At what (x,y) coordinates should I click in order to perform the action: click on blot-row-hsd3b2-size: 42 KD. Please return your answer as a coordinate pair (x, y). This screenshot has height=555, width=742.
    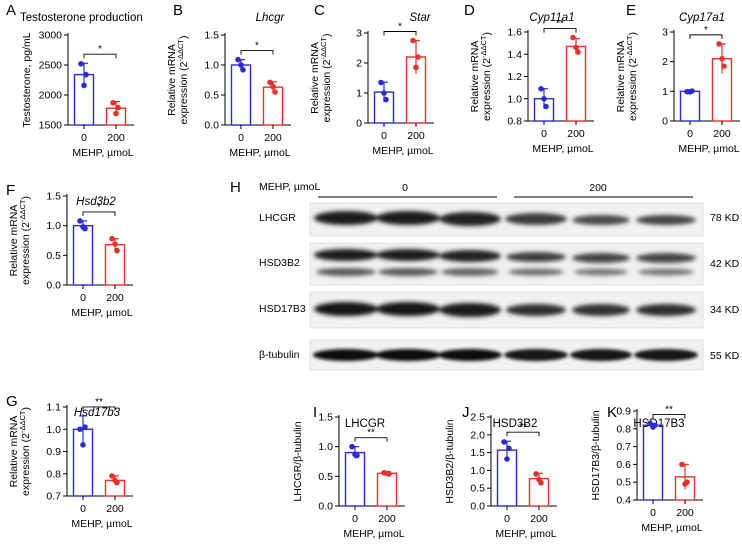
    Looking at the image, I should click on (725, 264).